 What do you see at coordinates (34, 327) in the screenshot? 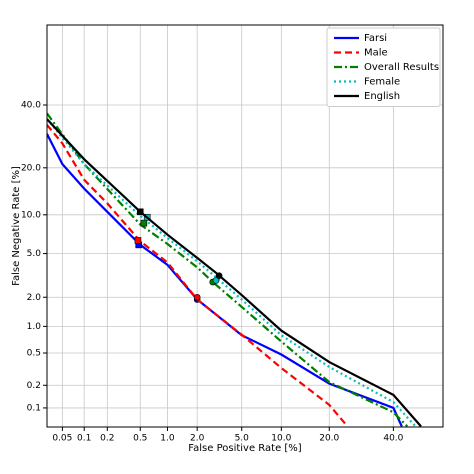
I see `y-tick-label: 1.0` at bounding box center [34, 327].